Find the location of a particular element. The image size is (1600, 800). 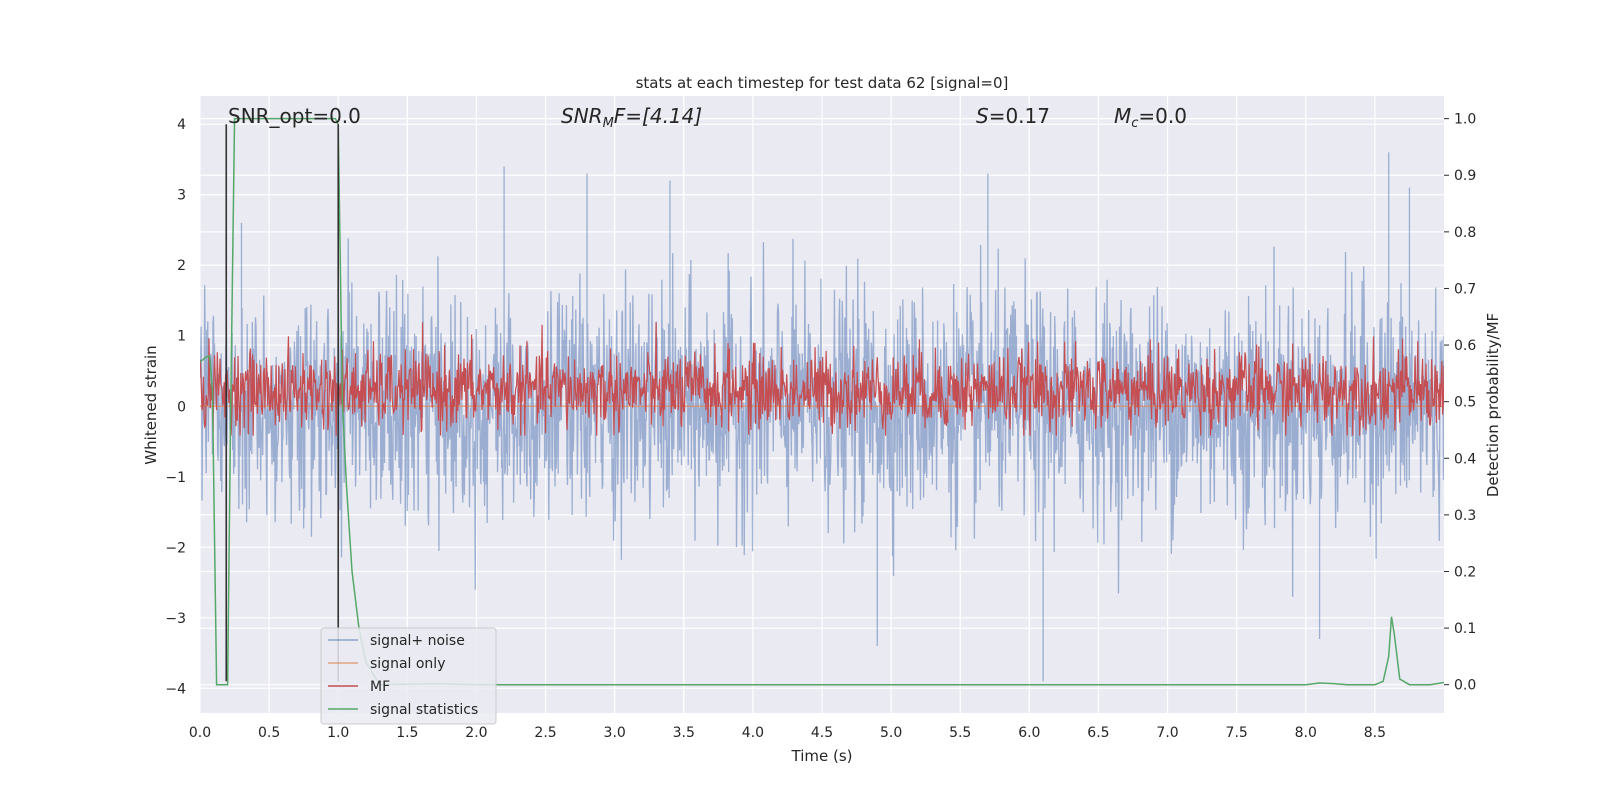

y-tick-label: 3 is located at coordinates (181, 196).